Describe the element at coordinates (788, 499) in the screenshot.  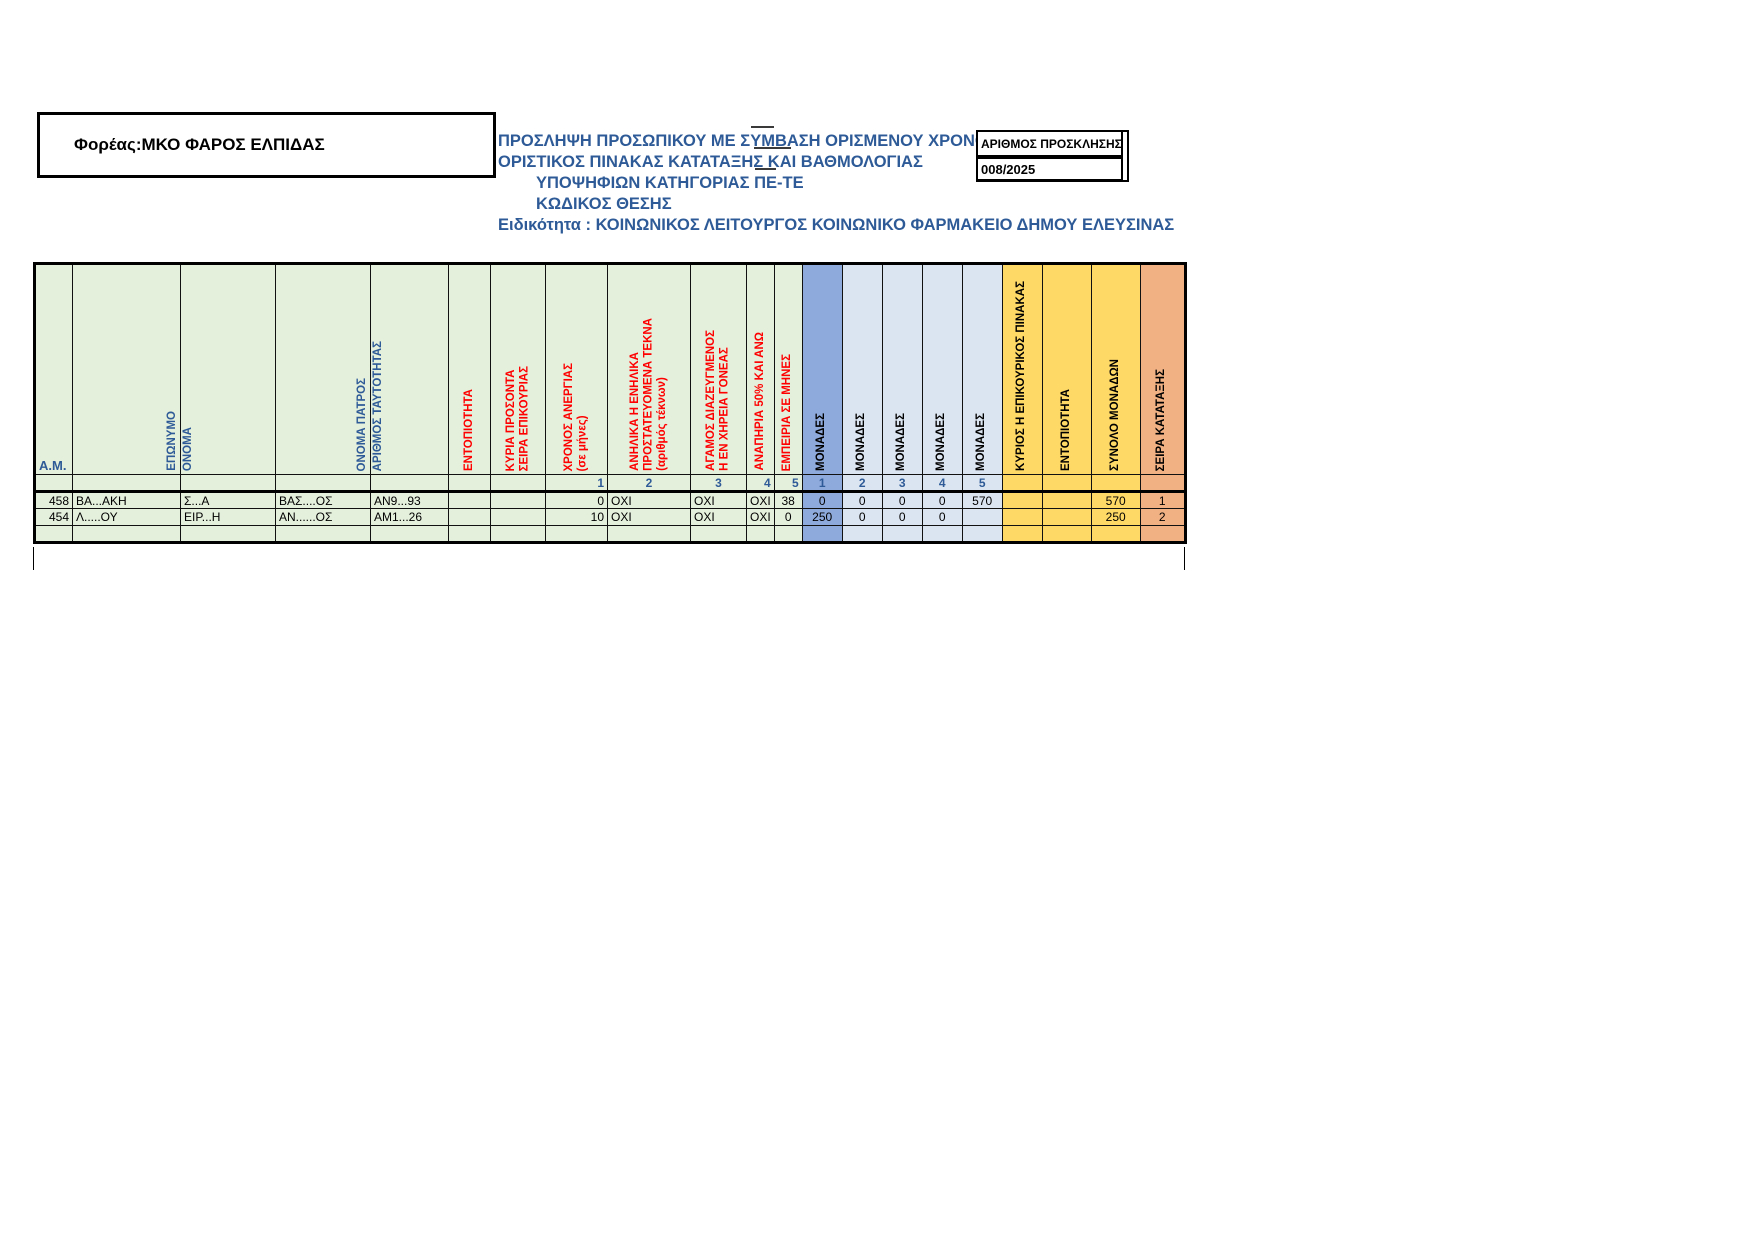
I see `cell-empeiria: 38` at that location.